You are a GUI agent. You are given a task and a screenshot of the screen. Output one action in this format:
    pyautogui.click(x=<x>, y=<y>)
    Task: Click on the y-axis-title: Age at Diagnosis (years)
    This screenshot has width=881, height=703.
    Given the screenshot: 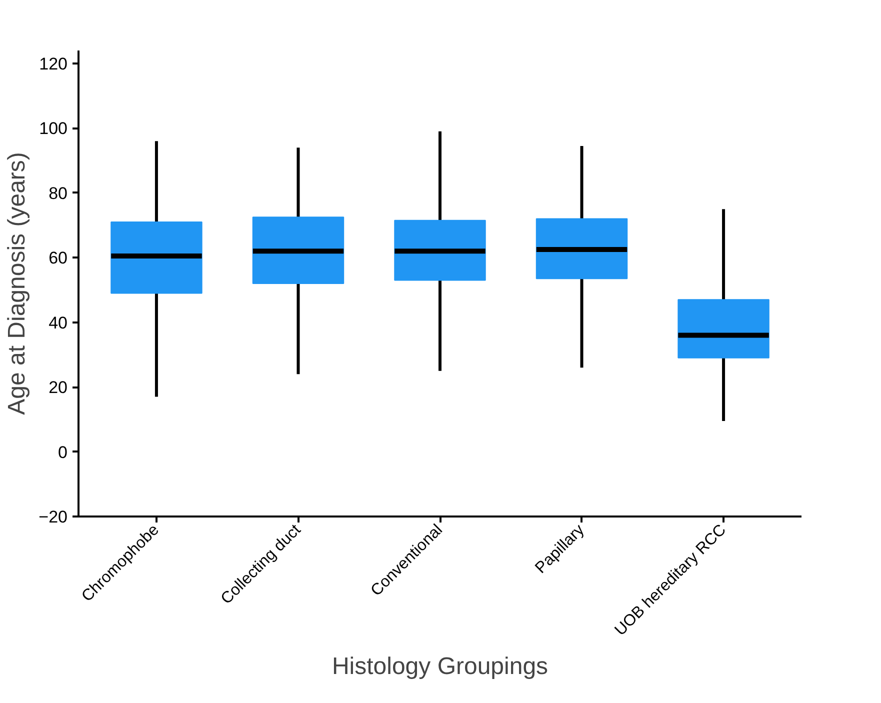 What is the action you would take?
    pyautogui.click(x=17, y=283)
    